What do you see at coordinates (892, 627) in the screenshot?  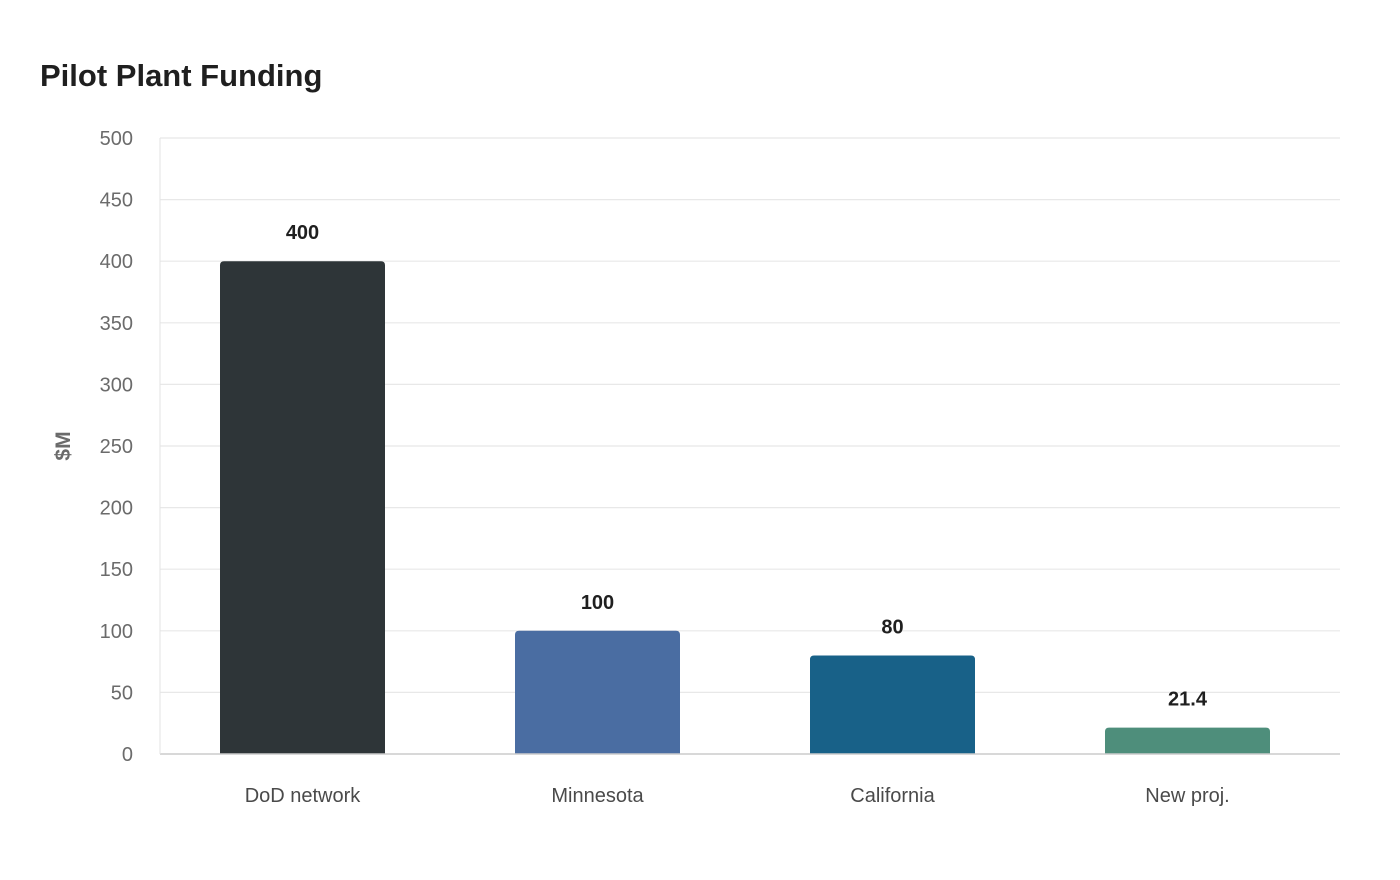 I see `data-label: 80` at bounding box center [892, 627].